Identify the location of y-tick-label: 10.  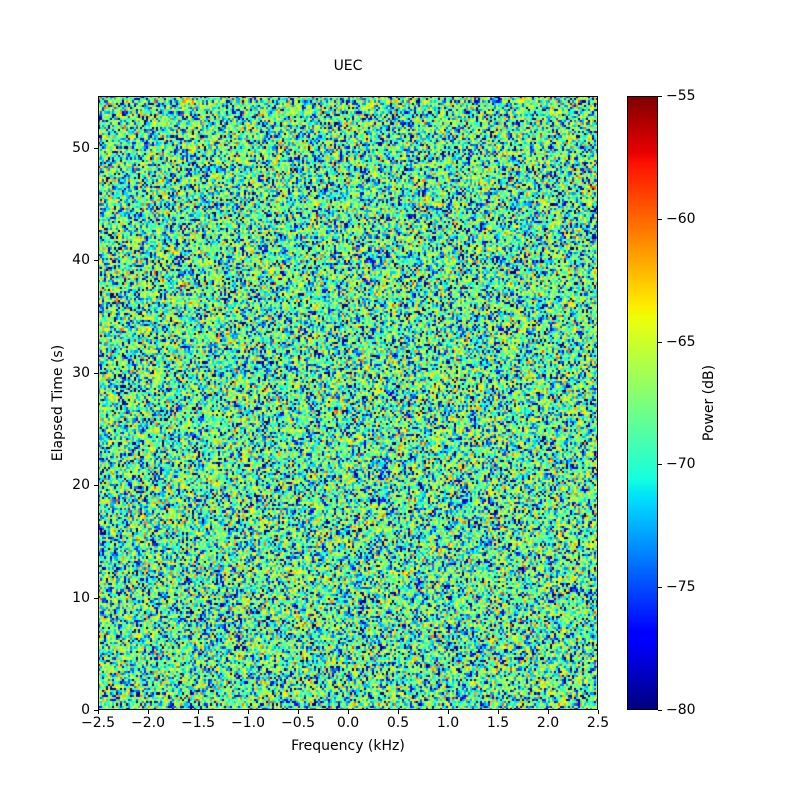
(81, 597).